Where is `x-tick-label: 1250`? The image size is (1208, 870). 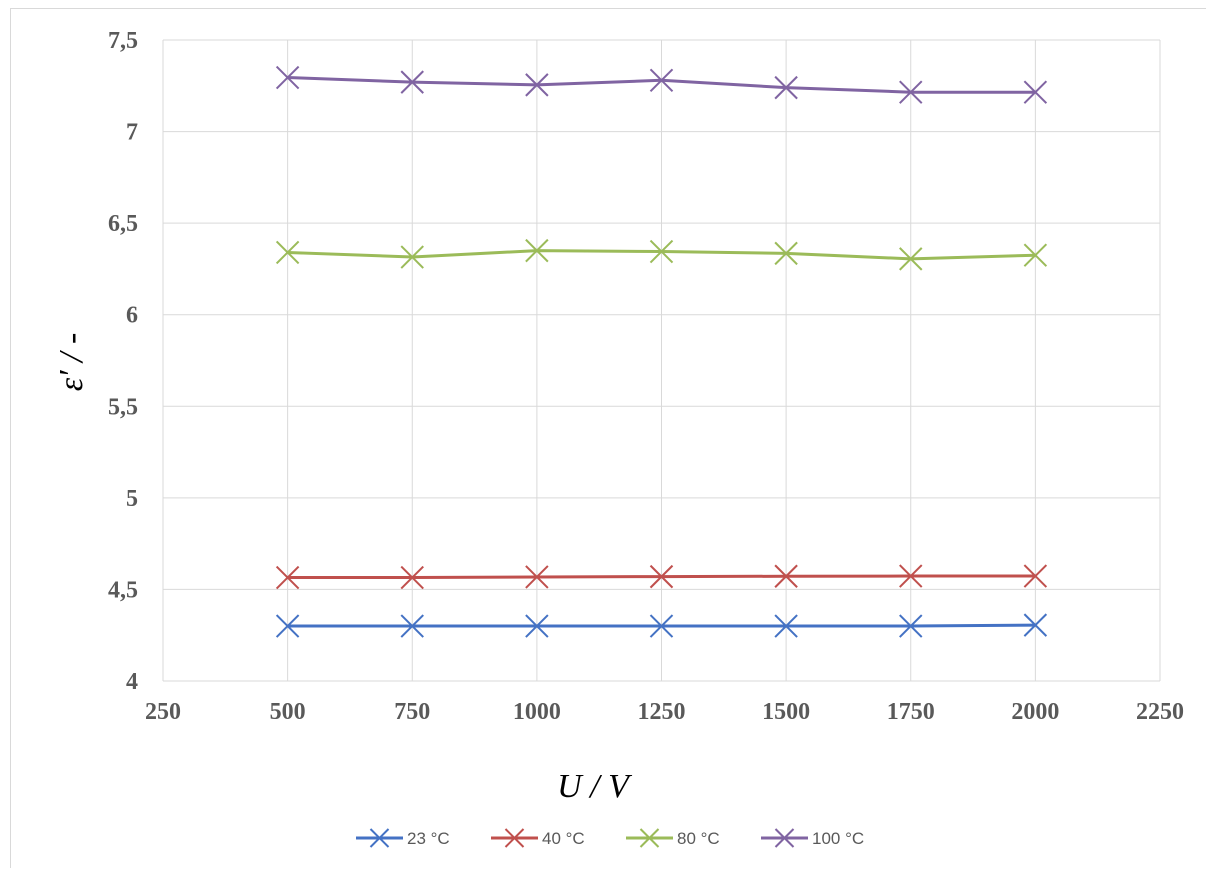
x-tick-label: 1250 is located at coordinates (662, 712).